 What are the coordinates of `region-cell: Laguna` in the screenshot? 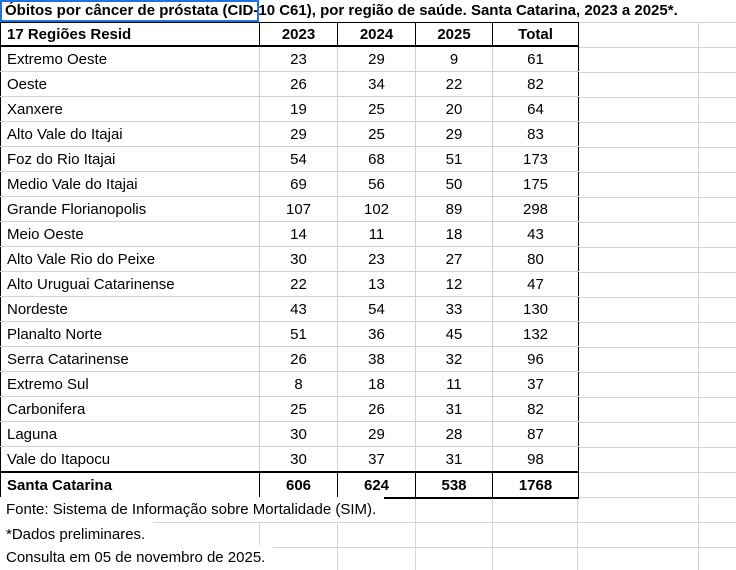 It's located at (130, 434).